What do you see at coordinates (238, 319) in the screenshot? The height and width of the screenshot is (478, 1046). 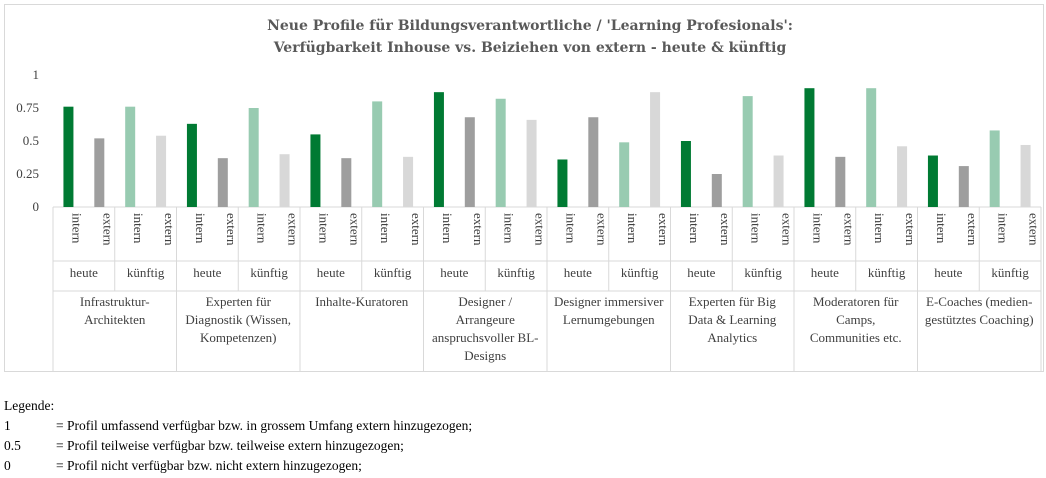 I see `x-group-label: Diagnostik (Wissen,` at bounding box center [238, 319].